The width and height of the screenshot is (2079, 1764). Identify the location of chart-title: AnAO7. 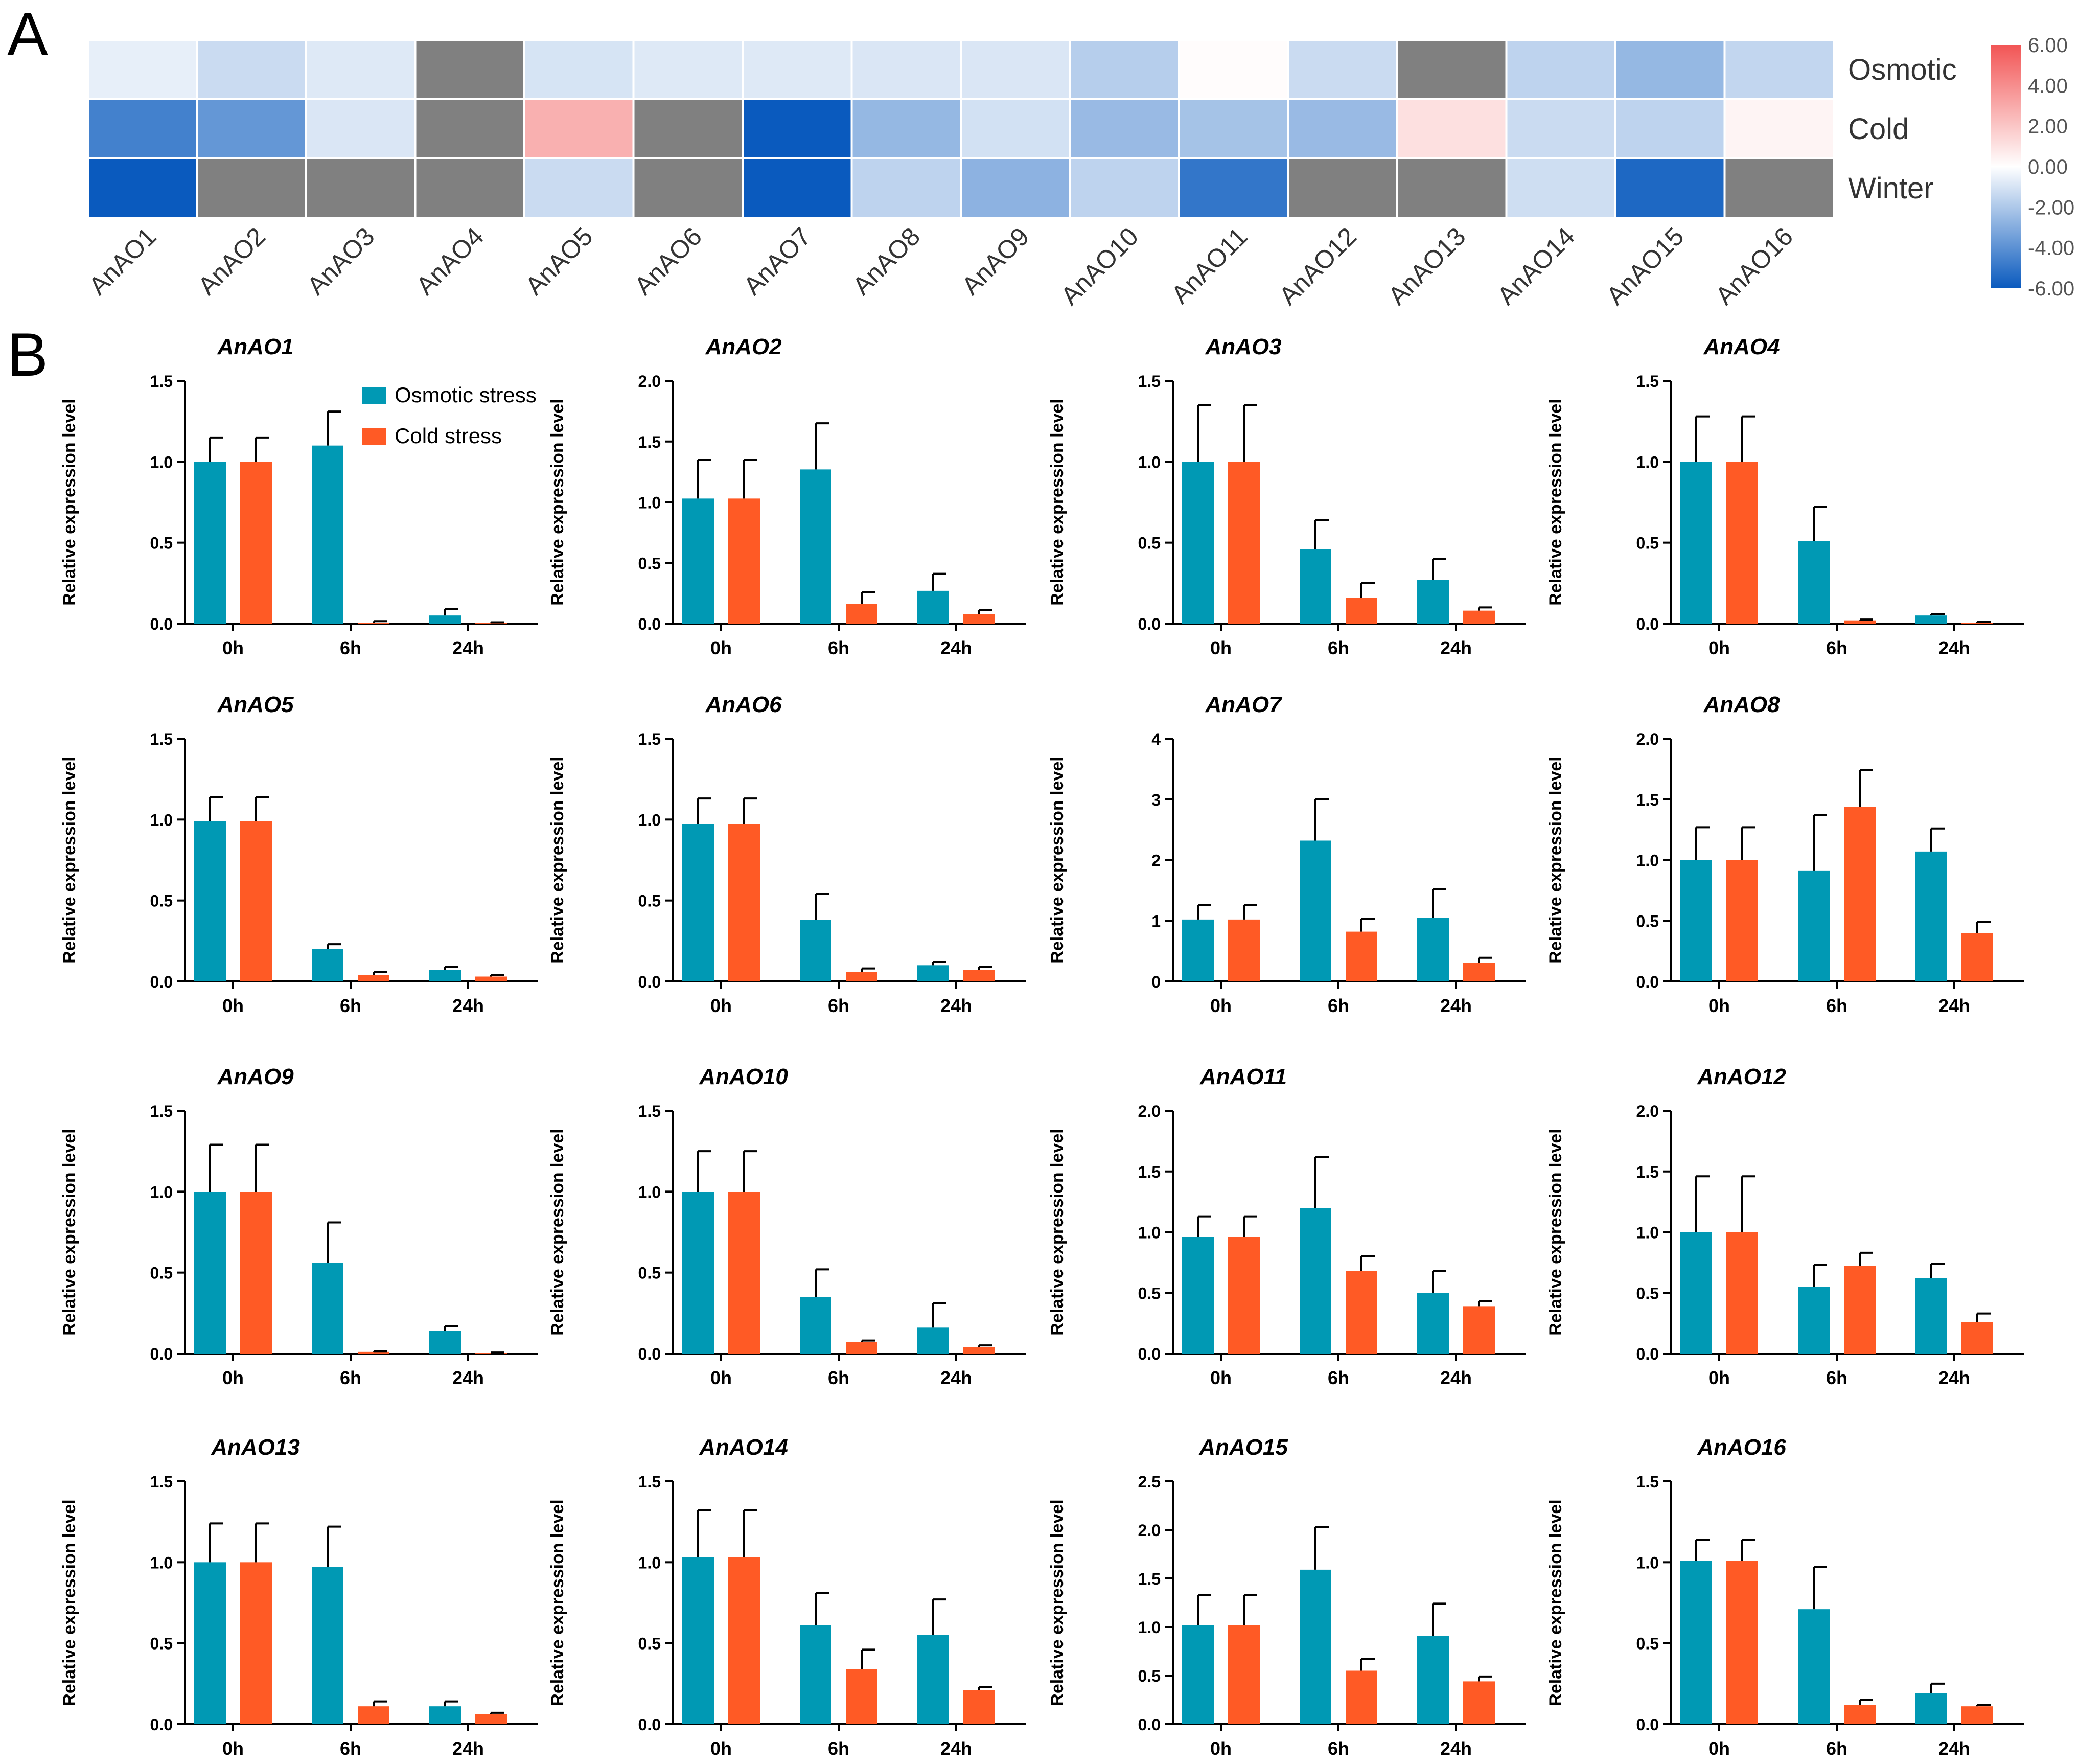
(1244, 705).